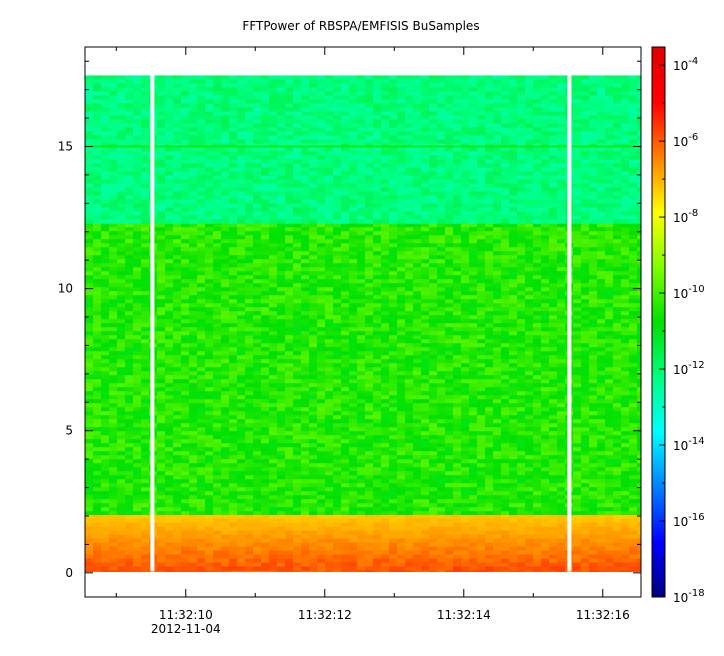 This screenshot has width=724, height=656. Describe the element at coordinates (685, 140) in the screenshot. I see `colorbar-tick-label: 10⁻⁶` at that location.